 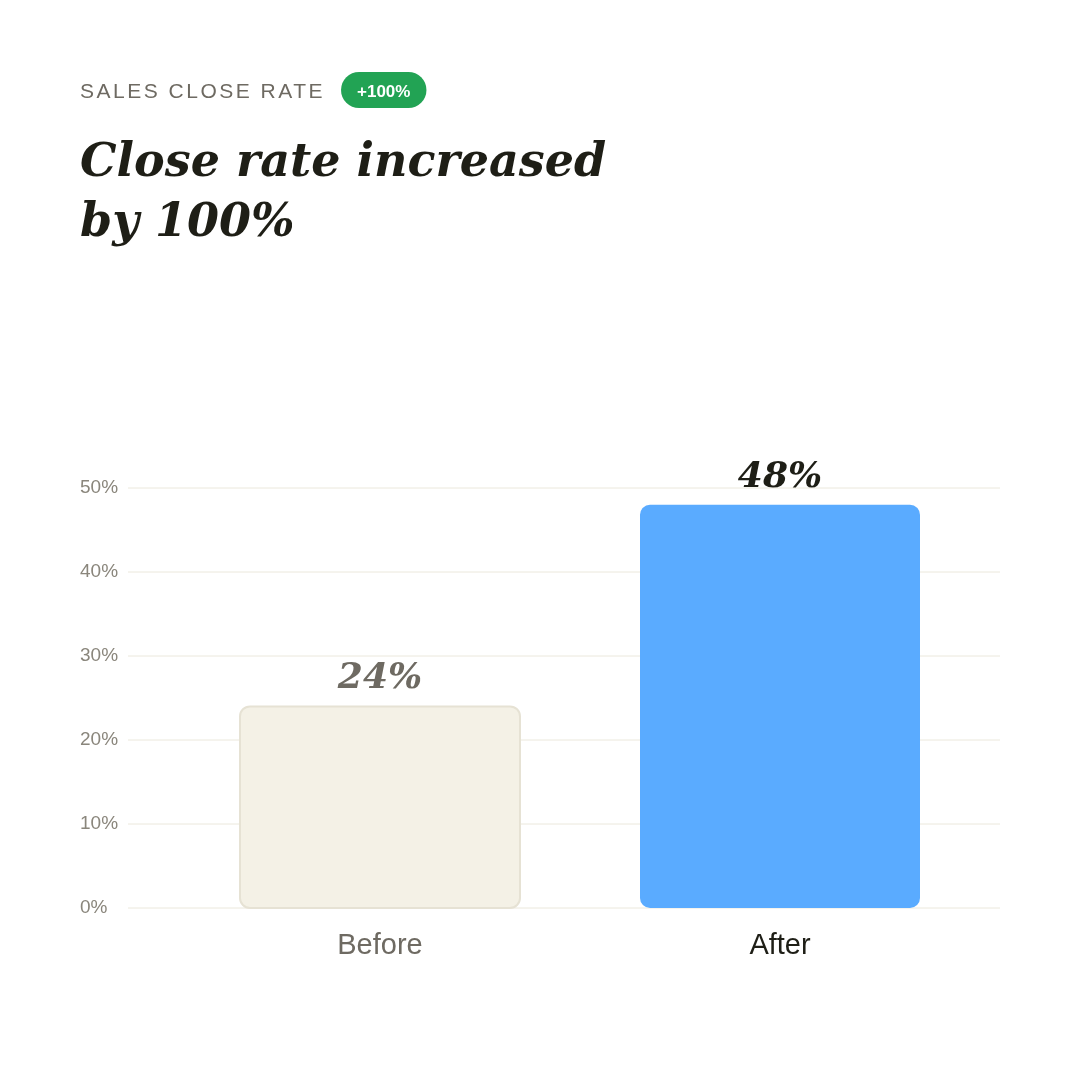 What do you see at coordinates (99, 655) in the screenshot?
I see `y-tick-label: 30%` at bounding box center [99, 655].